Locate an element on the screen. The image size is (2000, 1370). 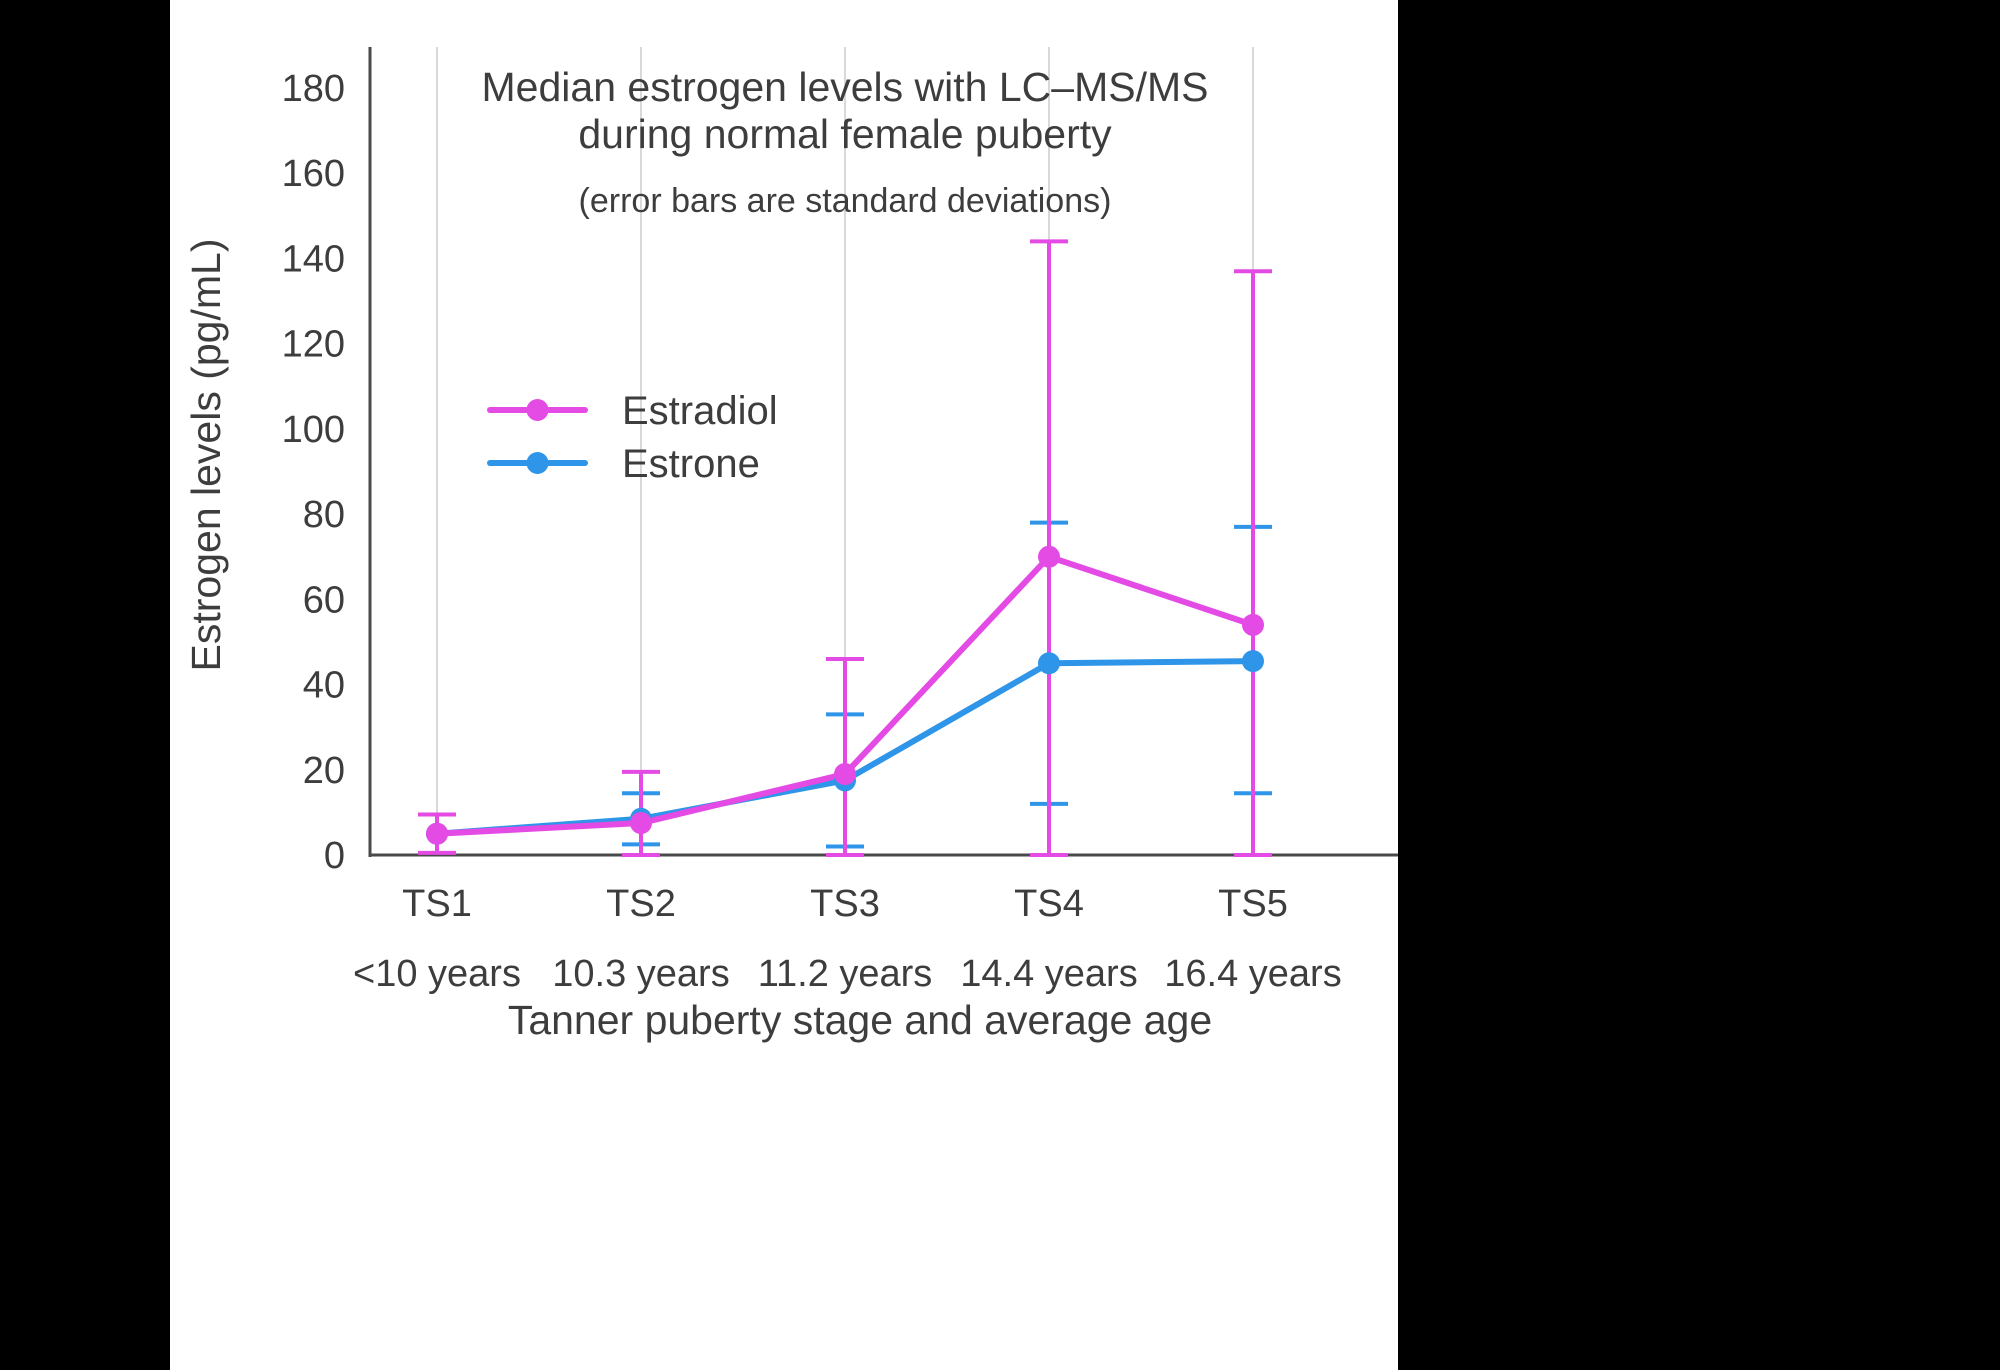
y-tick-label: 0 is located at coordinates (334, 856).